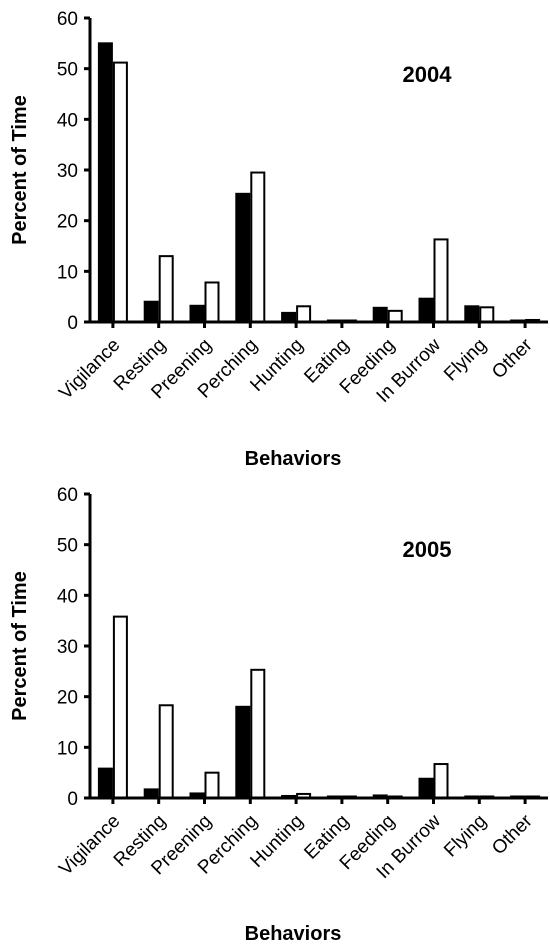 The image size is (550, 944). Describe the element at coordinates (428, 74) in the screenshot. I see `chart-title: 2004` at that location.